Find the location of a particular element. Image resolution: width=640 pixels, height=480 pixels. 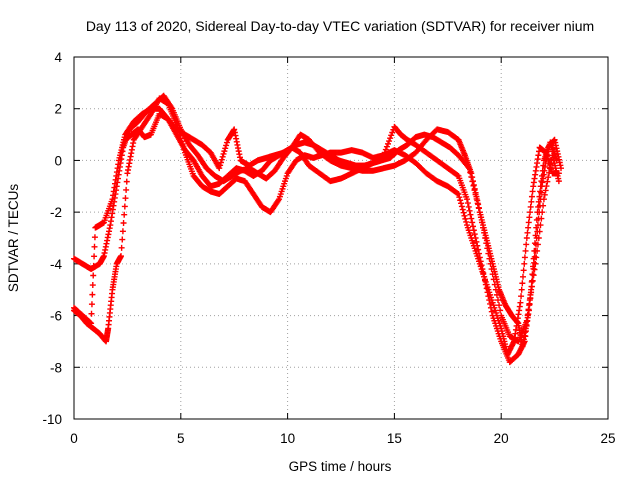

y-tick-label: -8 is located at coordinates (56, 367).